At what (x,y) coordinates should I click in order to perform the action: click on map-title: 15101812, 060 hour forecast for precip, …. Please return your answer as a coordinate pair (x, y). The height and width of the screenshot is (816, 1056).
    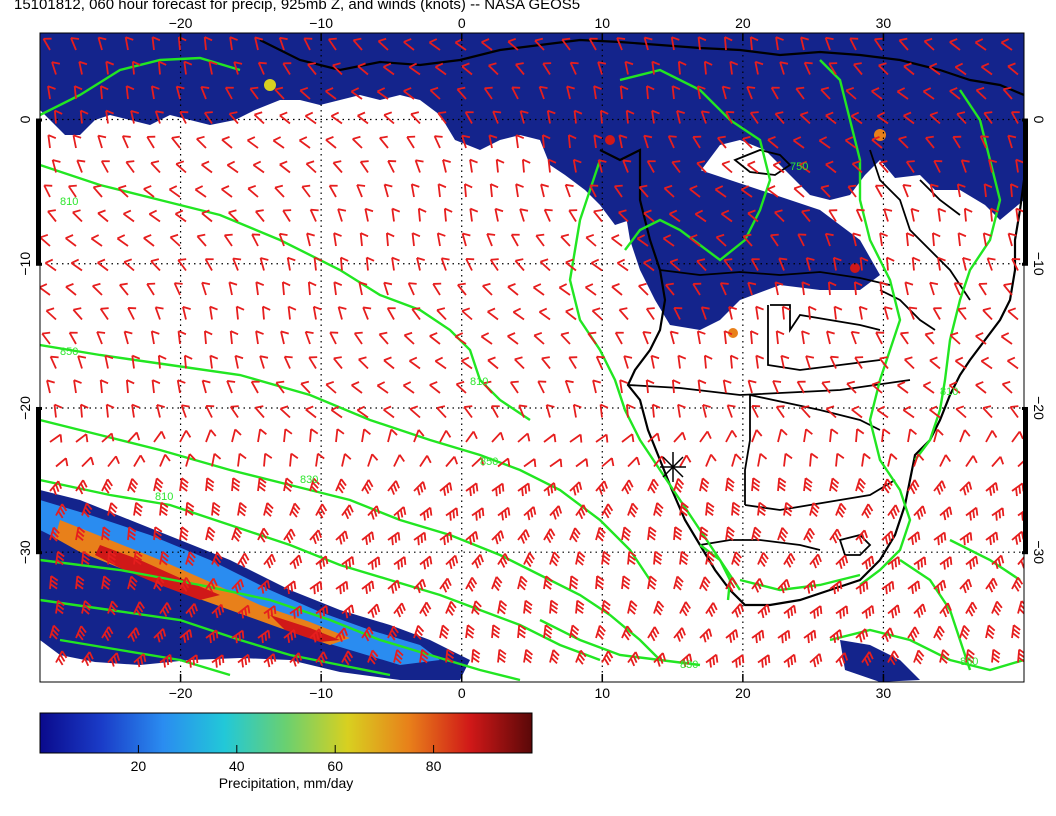
    Looking at the image, I should click on (297, 6).